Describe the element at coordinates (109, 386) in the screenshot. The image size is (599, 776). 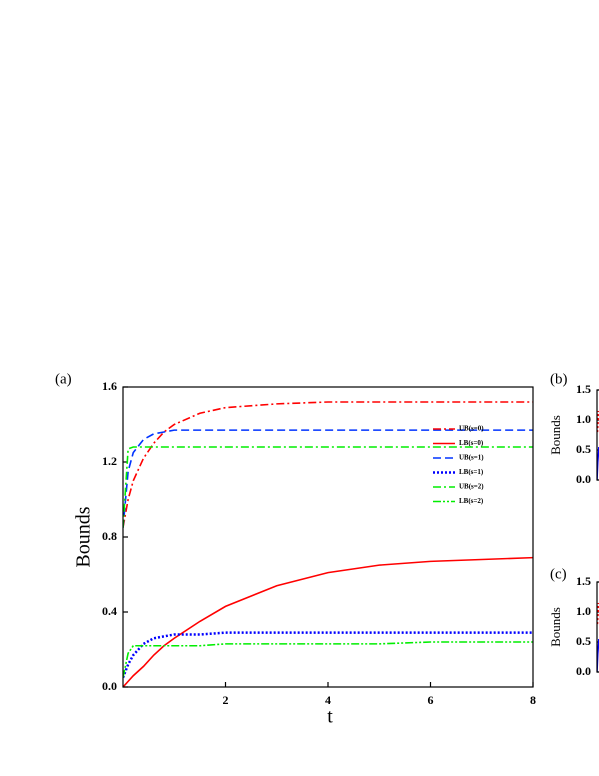
I see `y-tick-label: 1.6` at that location.